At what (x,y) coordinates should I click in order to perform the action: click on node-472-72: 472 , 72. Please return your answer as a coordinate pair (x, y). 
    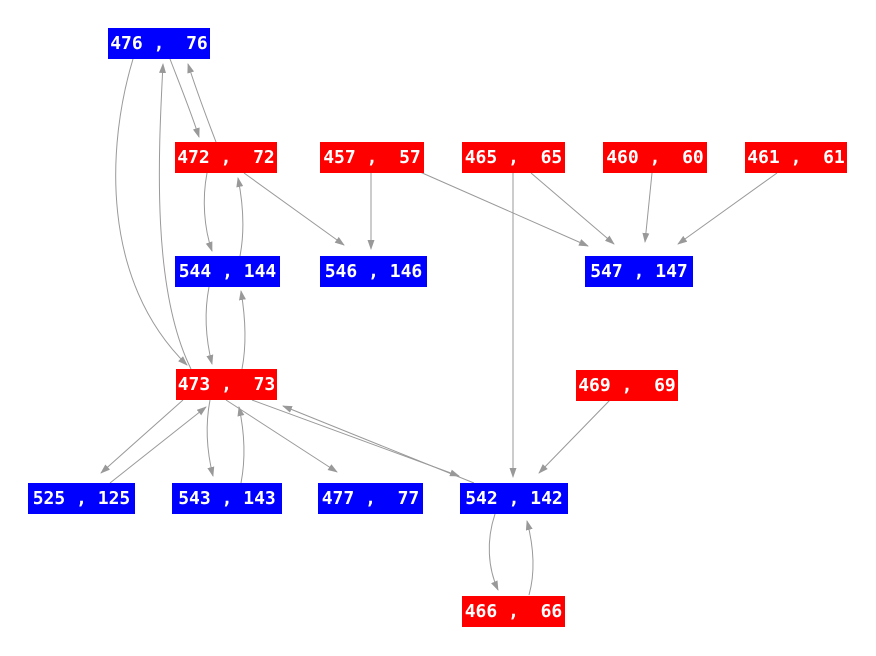
    Looking at the image, I should click on (226, 157).